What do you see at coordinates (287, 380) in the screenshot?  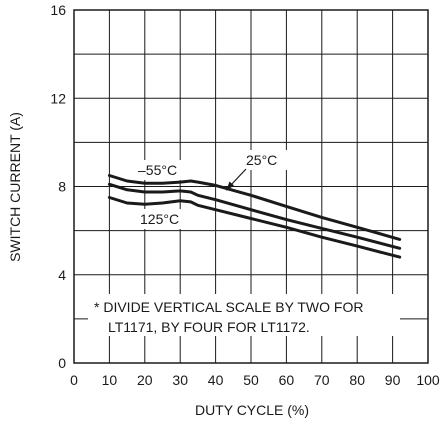 I see `x-tick-label: 60` at bounding box center [287, 380].